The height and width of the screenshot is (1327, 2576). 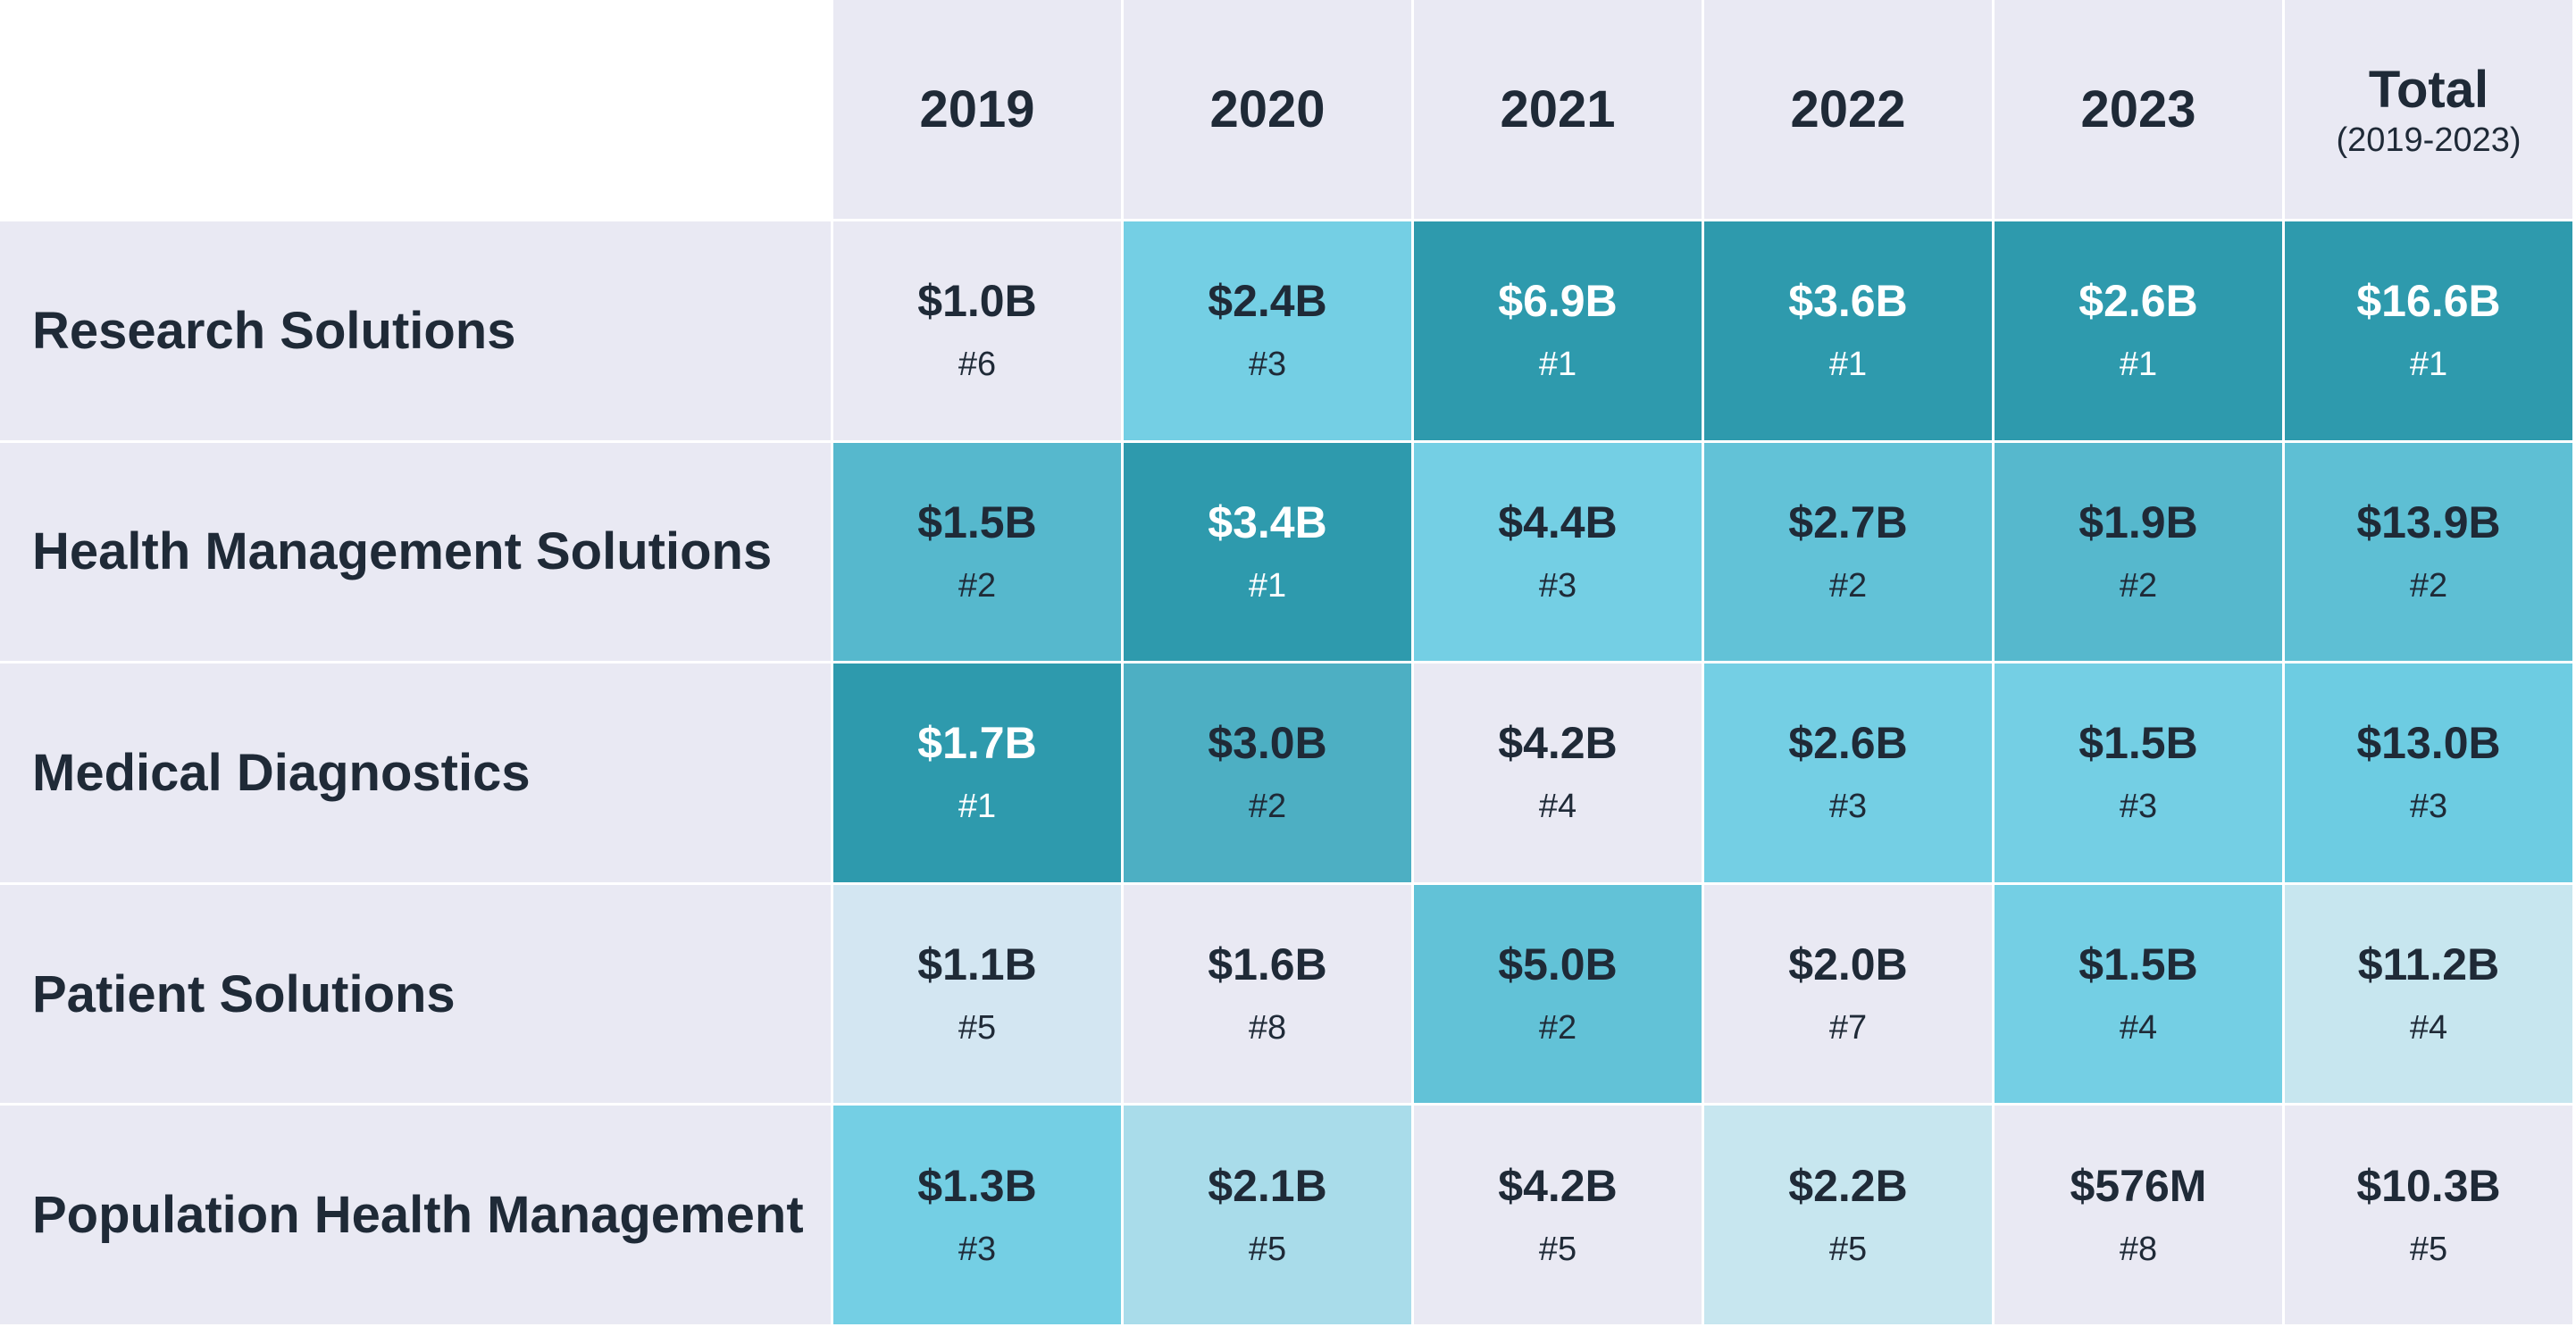 I want to click on heatmap-cell: $3.6B #1, so click(x=1850, y=332).